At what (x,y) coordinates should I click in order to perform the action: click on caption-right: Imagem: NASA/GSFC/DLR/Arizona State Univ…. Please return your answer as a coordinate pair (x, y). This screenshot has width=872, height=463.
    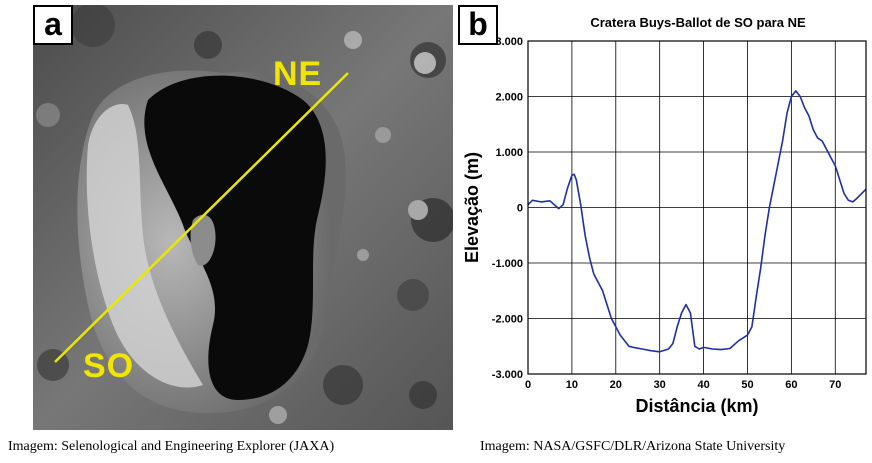
    Looking at the image, I should click on (633, 446).